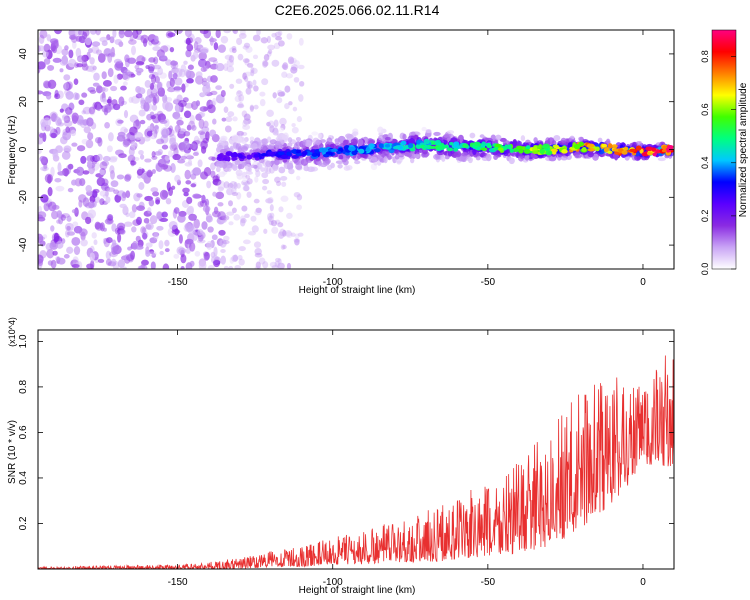  Describe the element at coordinates (23, 341) in the screenshot. I see `snr-y-tick-label: 1.0` at that location.